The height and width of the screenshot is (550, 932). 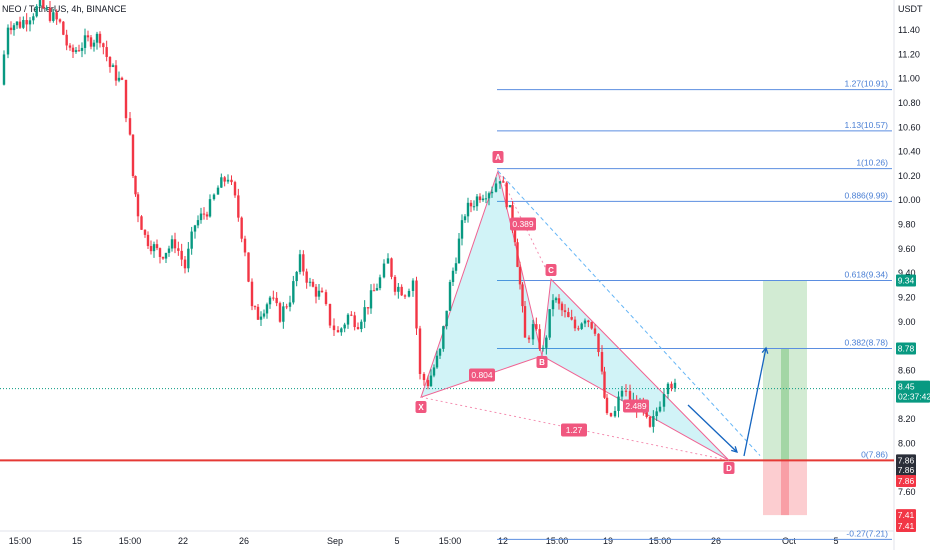 I want to click on x-tick-label: Sep, so click(x=335, y=541).